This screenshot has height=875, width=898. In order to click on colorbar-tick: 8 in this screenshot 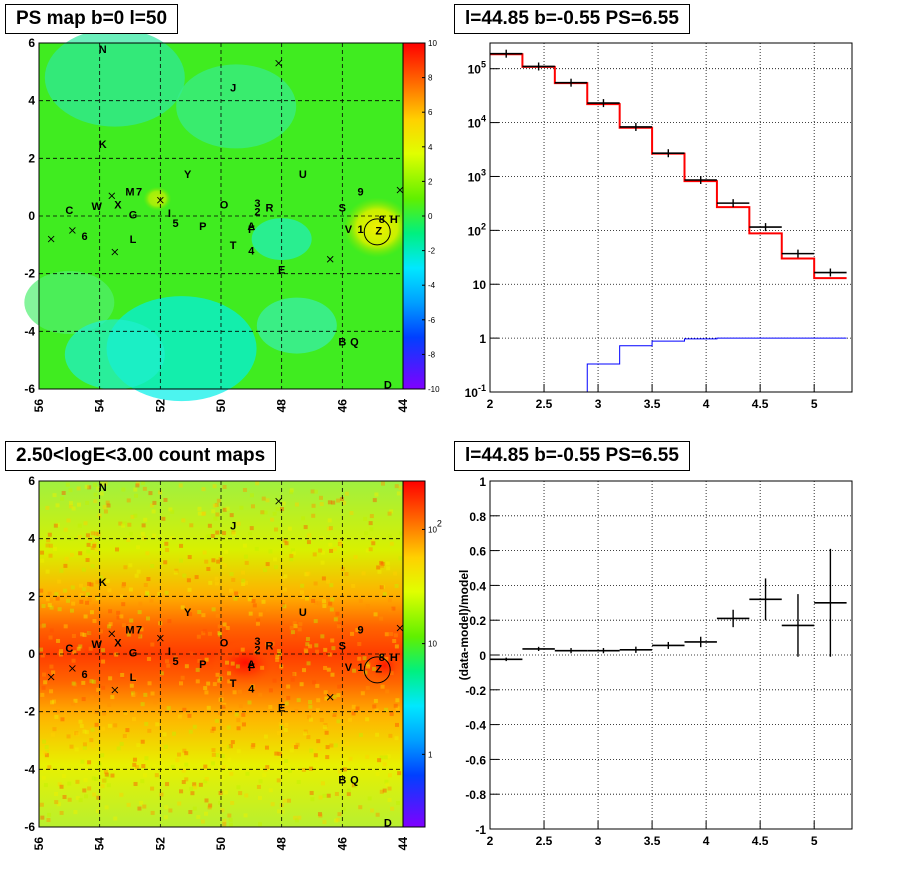, I will do `click(430, 78)`.